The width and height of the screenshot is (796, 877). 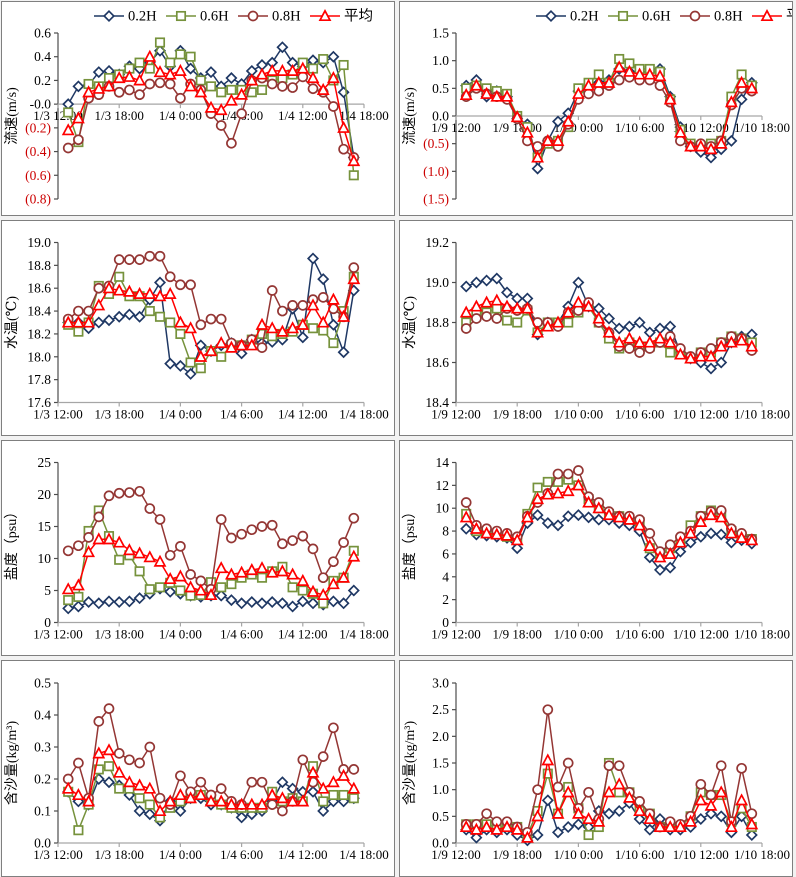 What do you see at coordinates (436, 143) in the screenshot?
I see `y-tick-label: (0.5)` at bounding box center [436, 143].